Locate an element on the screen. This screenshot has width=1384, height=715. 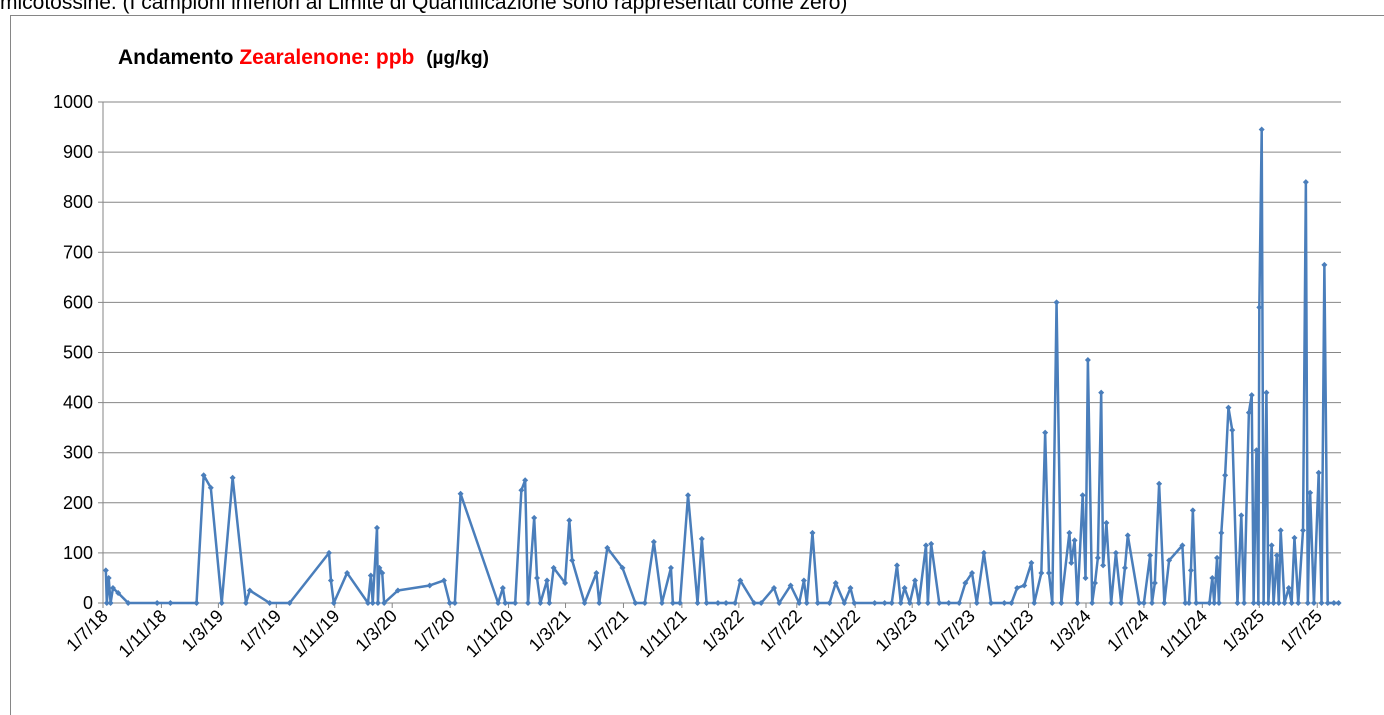
x-tick-label: 1/7/21 is located at coordinates (608, 631).